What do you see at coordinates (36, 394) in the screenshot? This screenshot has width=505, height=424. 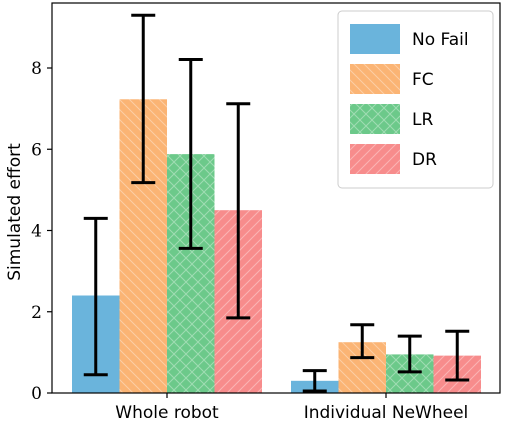 I see `y-tick-label: 0` at bounding box center [36, 394].